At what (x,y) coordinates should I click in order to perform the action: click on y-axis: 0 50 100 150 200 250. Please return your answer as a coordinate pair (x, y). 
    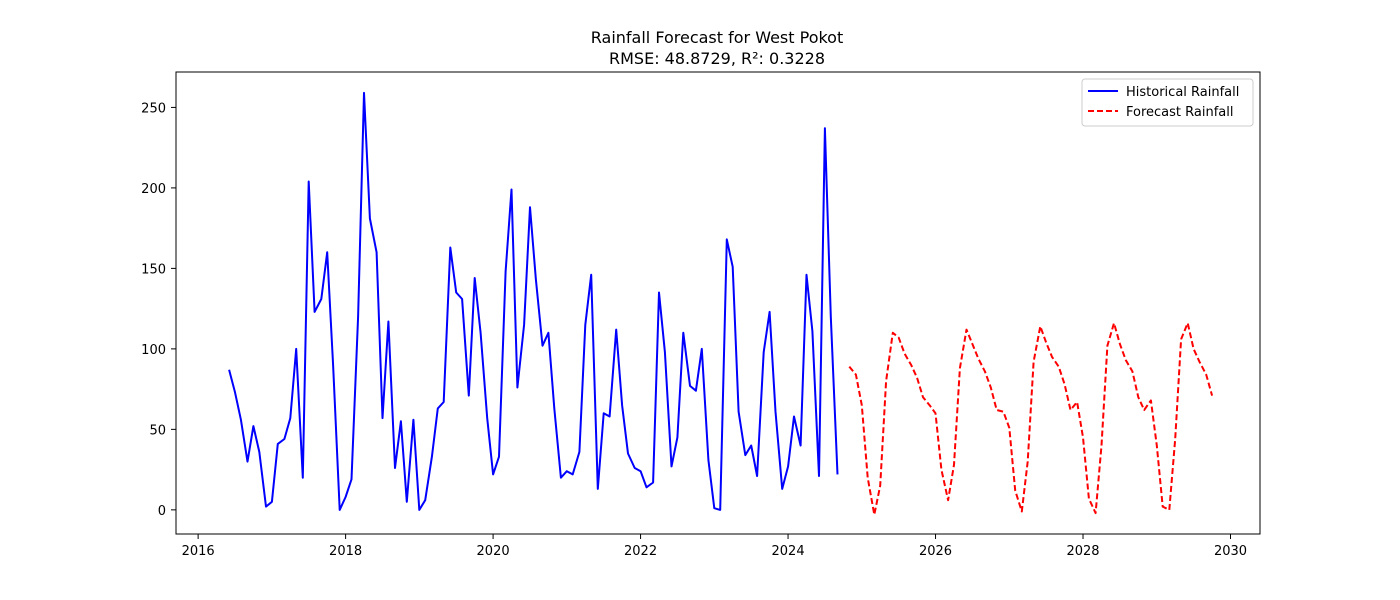
    Looking at the image, I should click on (158, 310).